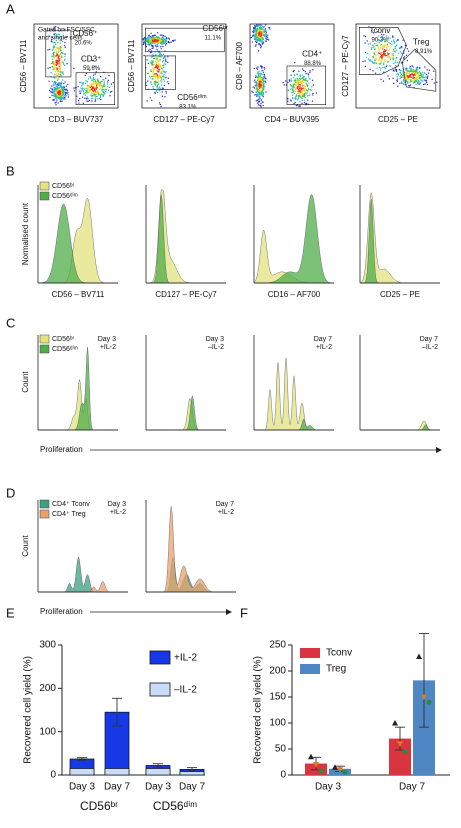 This screenshot has height=828, width=461. Describe the element at coordinates (25, 233) in the screenshot. I see `y-axis-label: Normalised count` at that location.